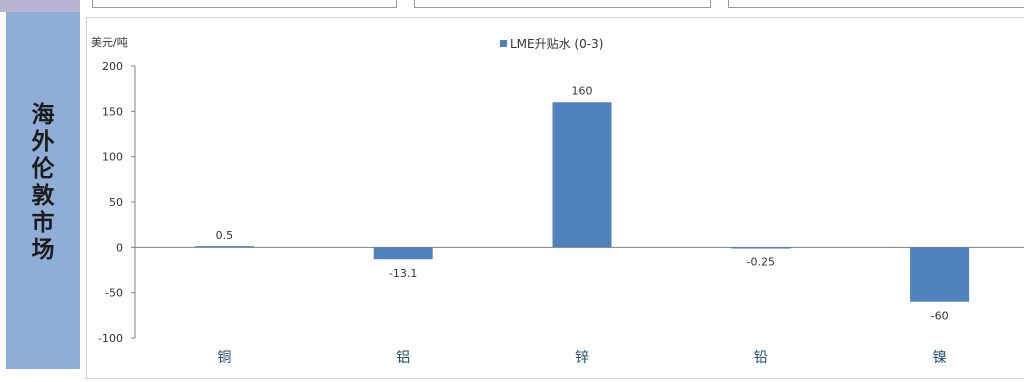 Image resolution: width=1024 pixels, height=382 pixels. Describe the element at coordinates (403, 358) in the screenshot. I see `x-category-label: 铝` at that location.